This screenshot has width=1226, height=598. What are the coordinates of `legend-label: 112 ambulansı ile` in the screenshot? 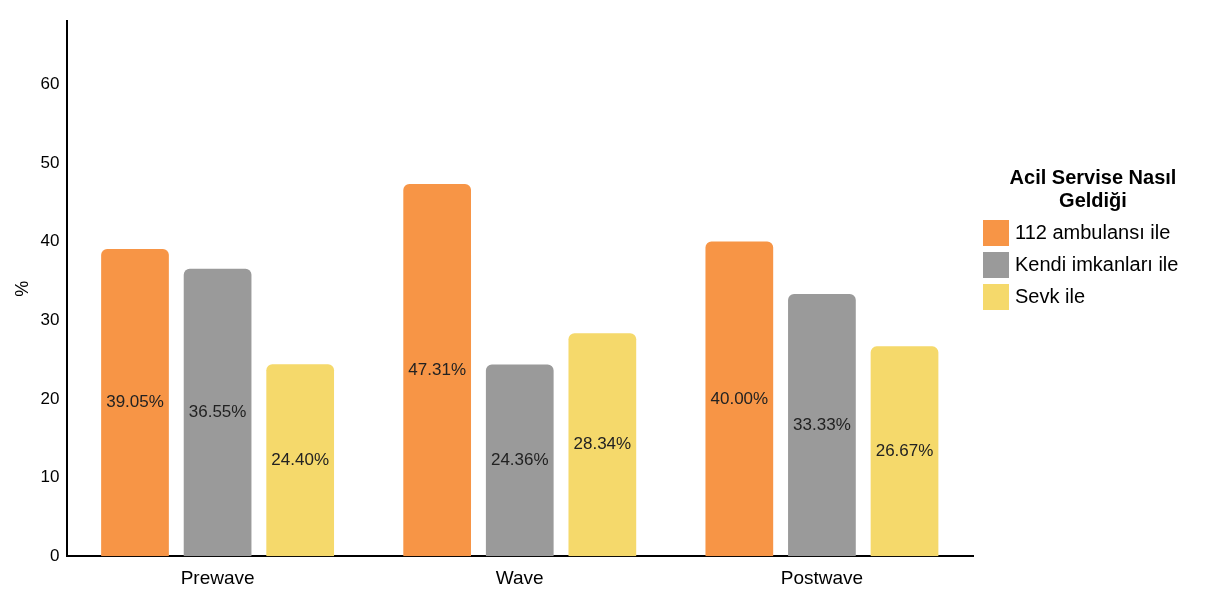 It's located at (1093, 232).